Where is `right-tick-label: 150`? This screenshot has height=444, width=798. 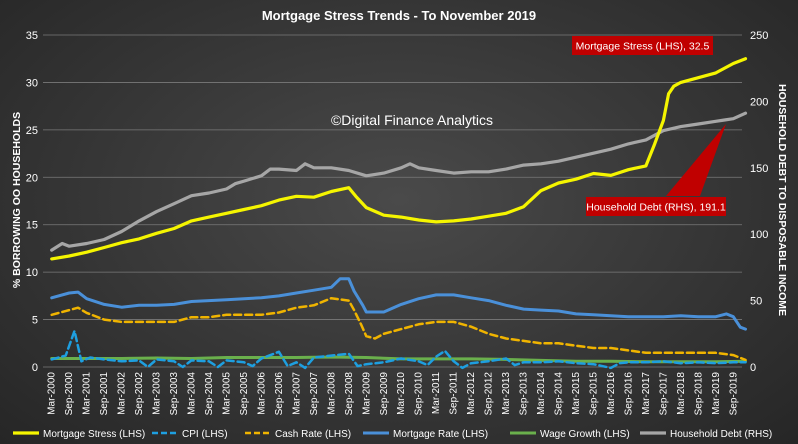 right-tick-label: 150 is located at coordinates (759, 169).